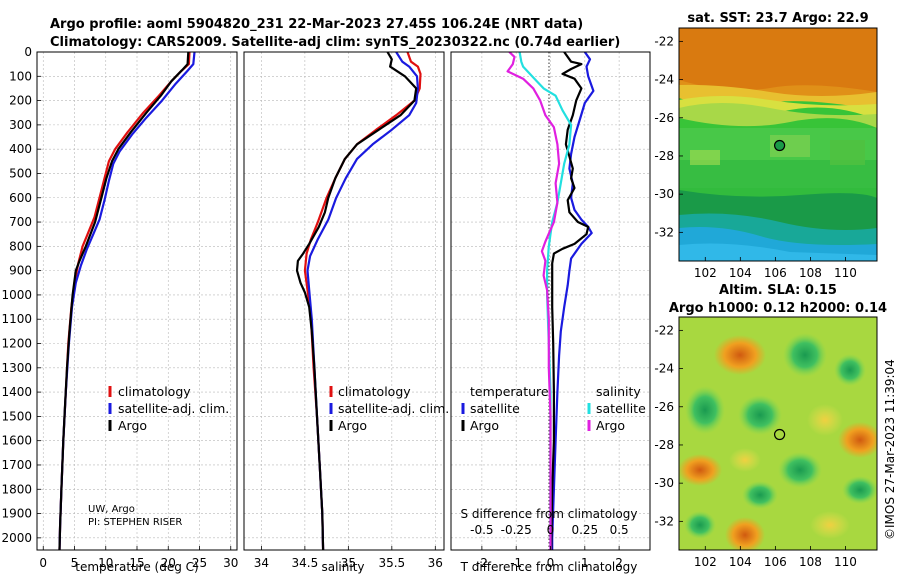 The width and height of the screenshot is (900, 580). What do you see at coordinates (16, 538) in the screenshot?
I see `y-tick-label: 2000` at bounding box center [16, 538].